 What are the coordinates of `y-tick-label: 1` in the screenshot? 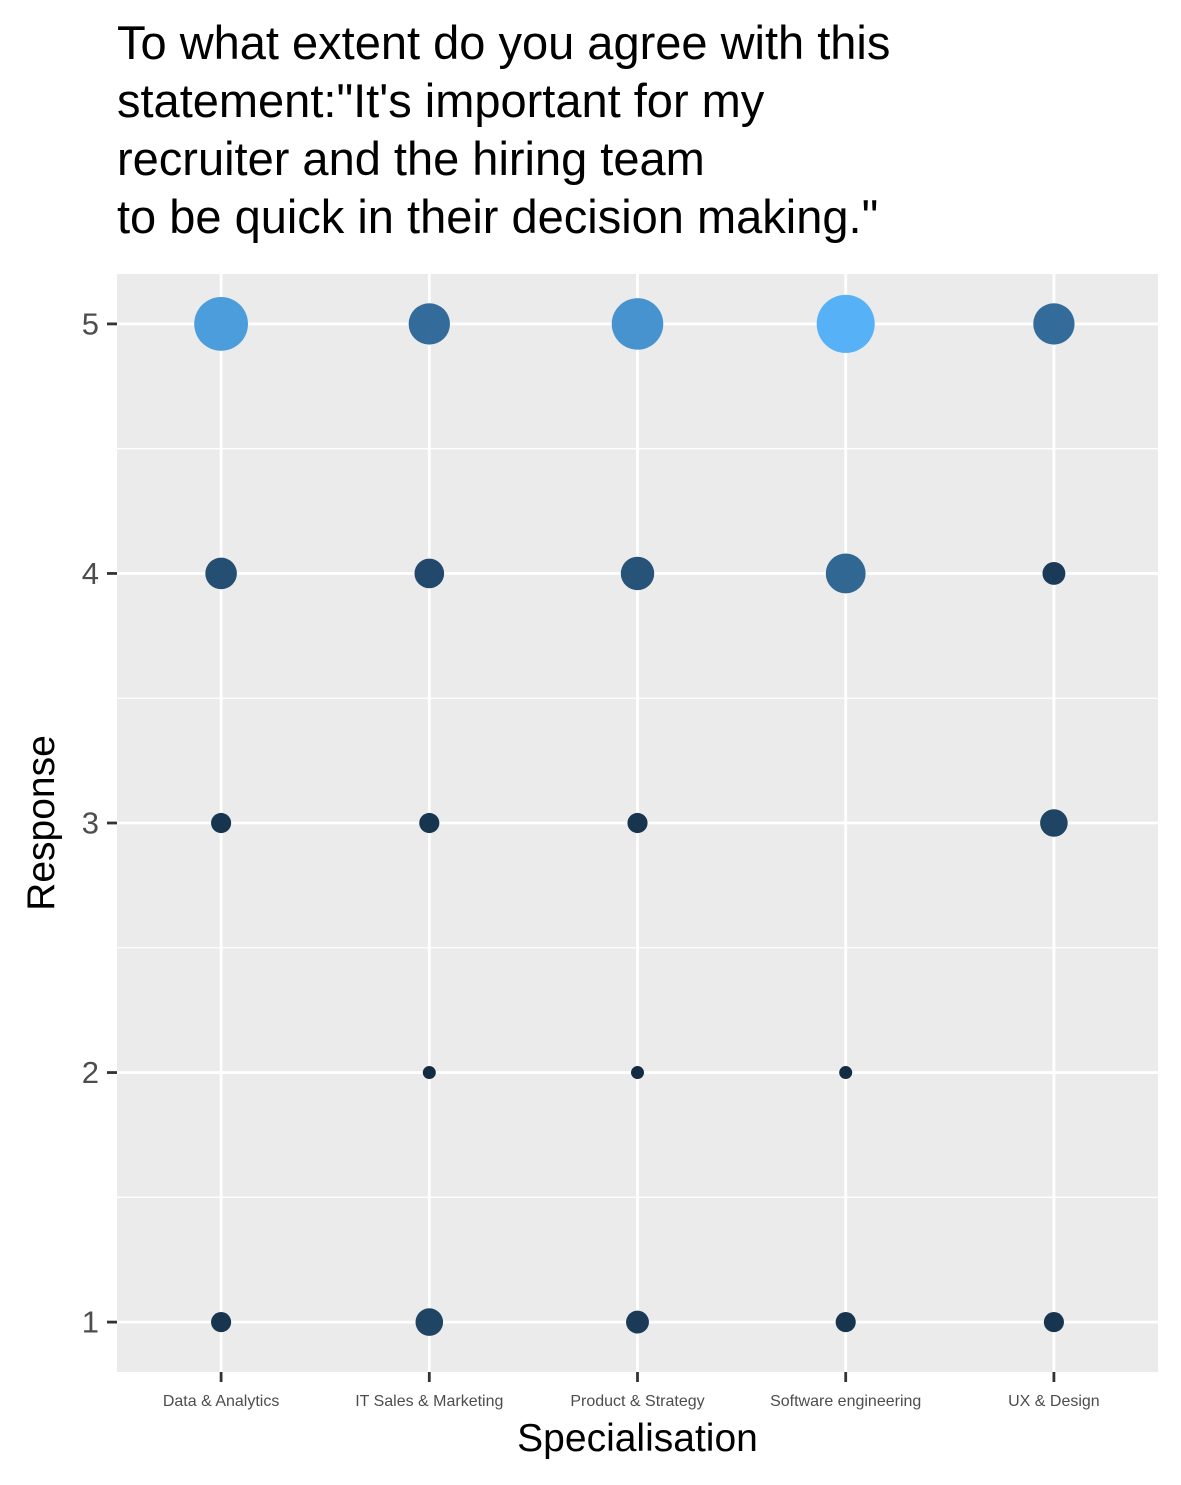 It's located at (90, 1322).